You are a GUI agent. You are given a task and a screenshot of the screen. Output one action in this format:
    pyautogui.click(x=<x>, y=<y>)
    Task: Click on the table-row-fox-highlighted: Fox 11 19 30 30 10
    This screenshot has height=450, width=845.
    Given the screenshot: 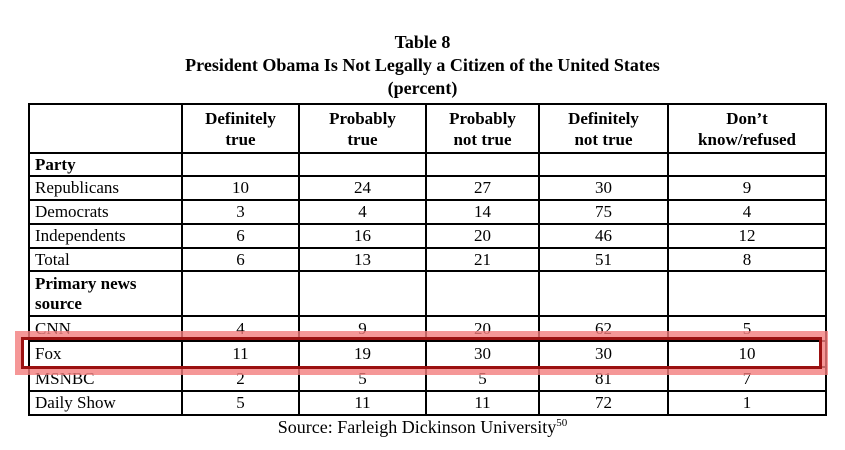 What is the action you would take?
    pyautogui.click(x=427, y=354)
    